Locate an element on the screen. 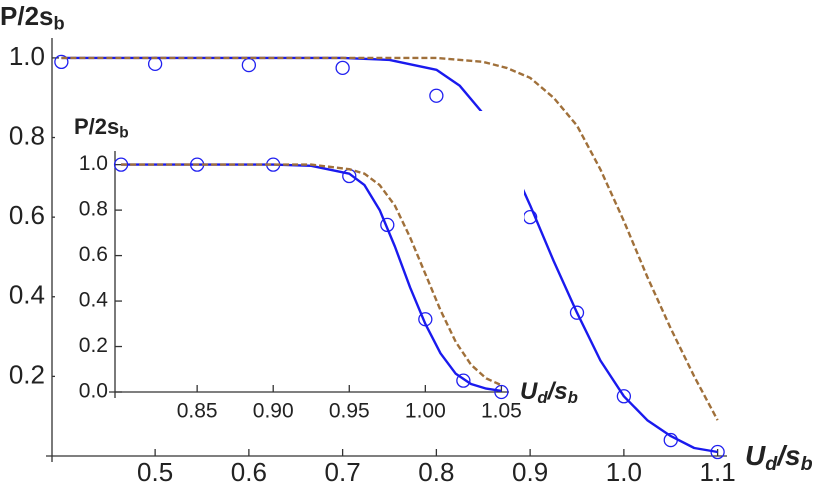 This screenshot has width=830, height=493. x-tick-label: 0.90 is located at coordinates (273, 411).